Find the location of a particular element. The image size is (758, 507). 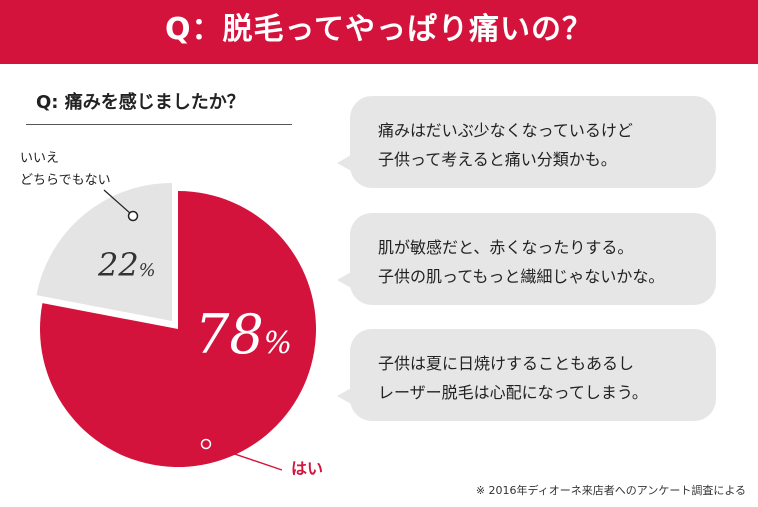

question-underline is located at coordinates (159, 124).